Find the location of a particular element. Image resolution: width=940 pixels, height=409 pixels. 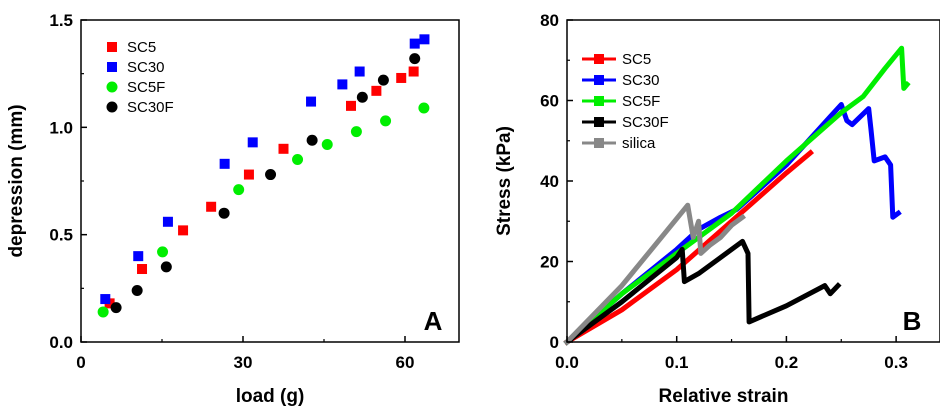

x-tick-label: 0.3 is located at coordinates (896, 362).